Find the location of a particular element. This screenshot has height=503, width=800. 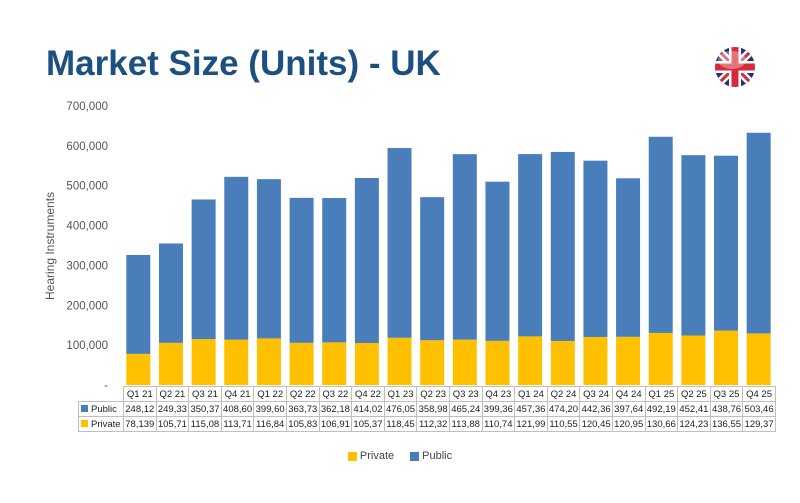

data-label: 399,60 is located at coordinates (270, 409).